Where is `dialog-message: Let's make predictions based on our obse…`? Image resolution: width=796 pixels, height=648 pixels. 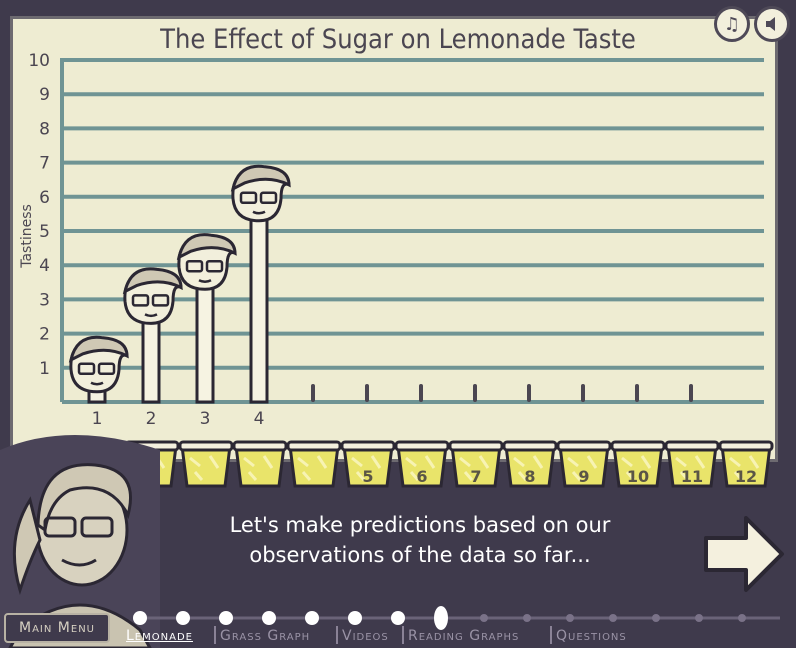
dialog-message: Let's make predictions based on our obse… is located at coordinates (420, 540).